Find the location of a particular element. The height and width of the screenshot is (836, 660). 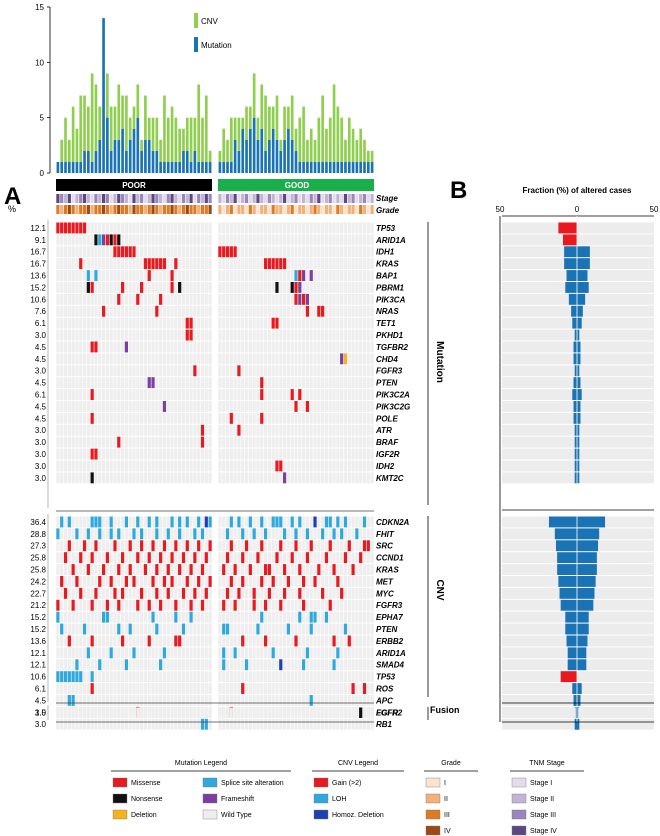

row-percent: 4.5 is located at coordinates (41, 347).